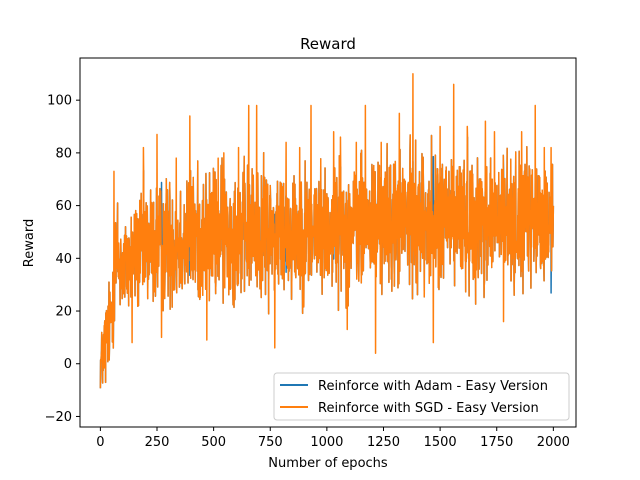 The width and height of the screenshot is (640, 480). I want to click on y-tick-label: 80, so click(63, 153).